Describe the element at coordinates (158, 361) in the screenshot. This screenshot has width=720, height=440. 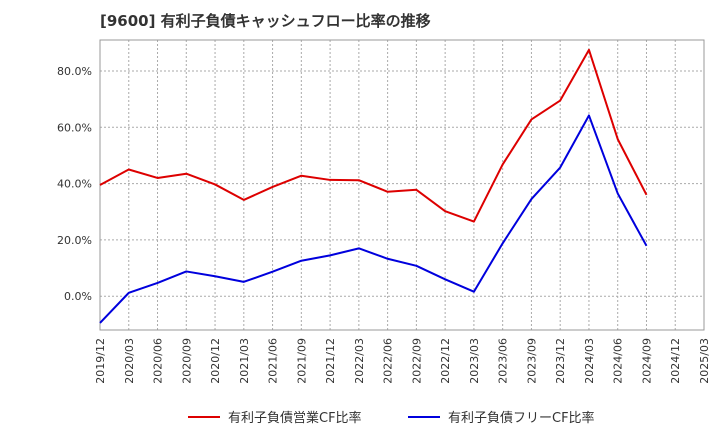
I see `x-tick-label: 2020/06` at that location.